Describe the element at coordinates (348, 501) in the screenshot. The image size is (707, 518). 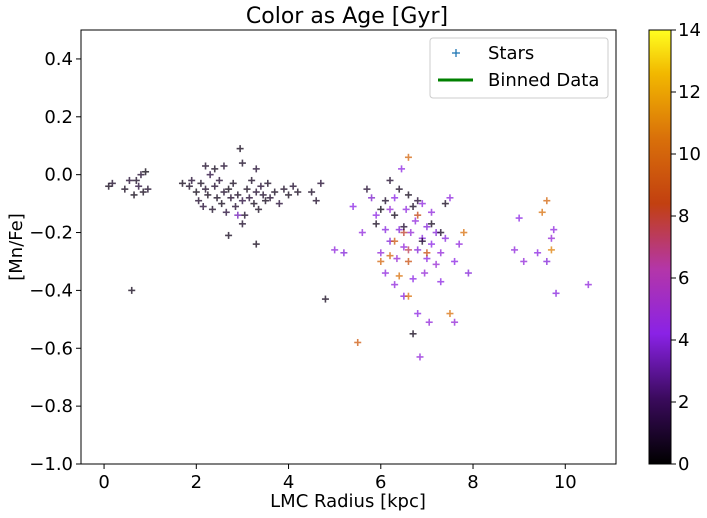
I see `x-axis-label: LMC Radius [kpc]` at that location.